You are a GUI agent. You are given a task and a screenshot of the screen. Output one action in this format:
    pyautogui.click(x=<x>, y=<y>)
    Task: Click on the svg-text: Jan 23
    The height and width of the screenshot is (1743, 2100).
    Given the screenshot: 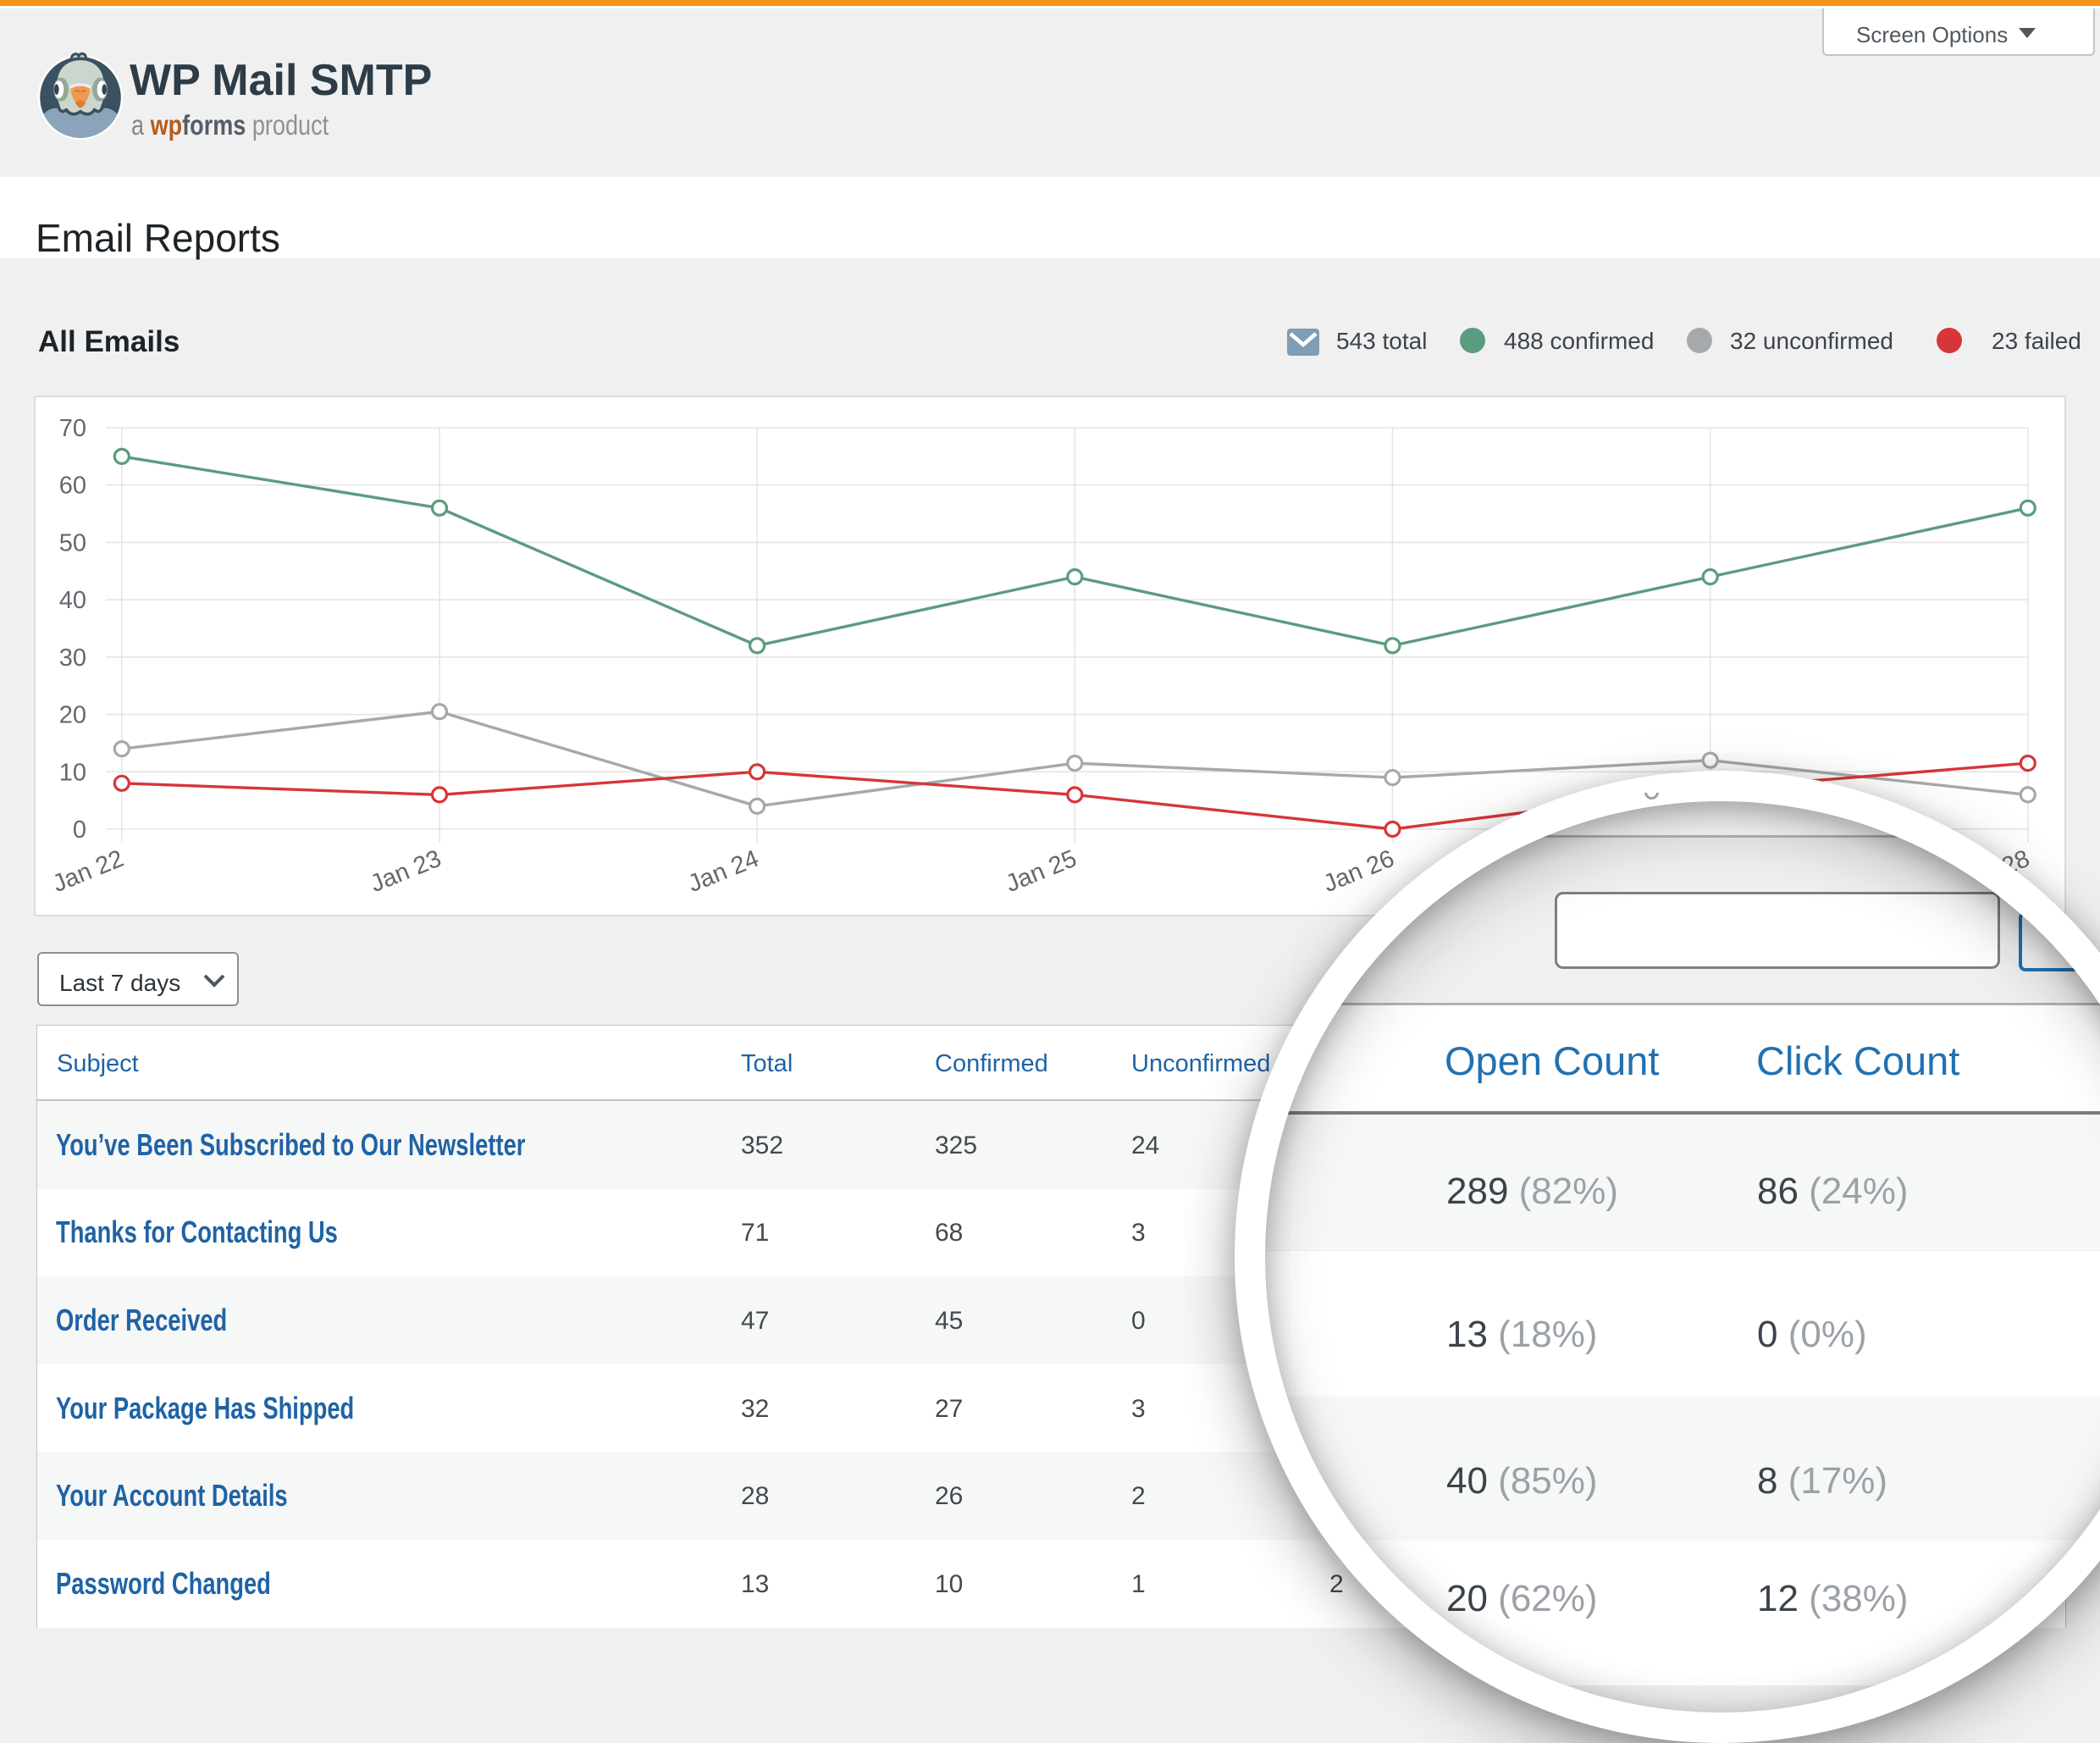 What is the action you would take?
    pyautogui.click(x=406, y=871)
    